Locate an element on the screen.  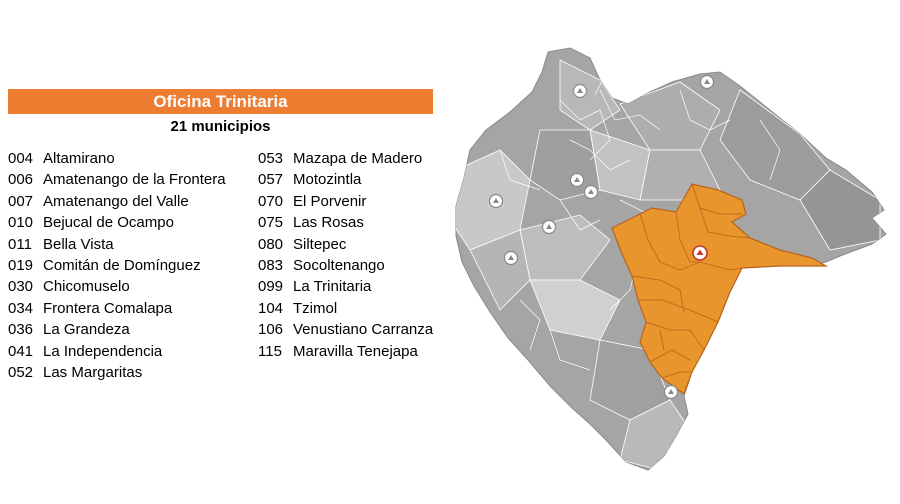
municipio-item: 115 Maravilla Tenejapa is located at coordinates (358, 353).